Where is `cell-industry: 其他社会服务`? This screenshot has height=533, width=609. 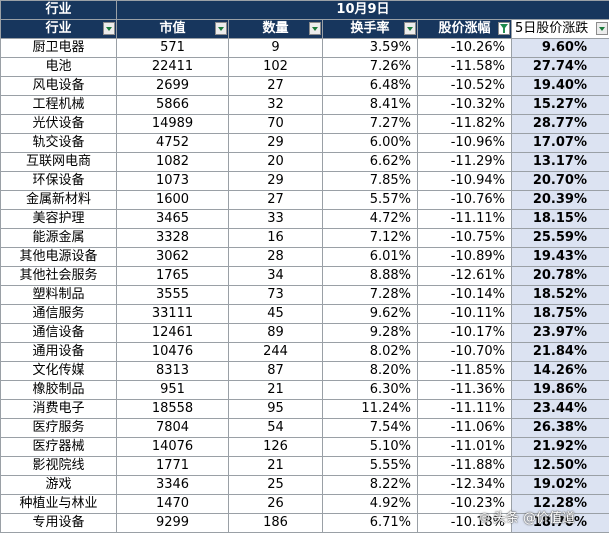 cell-industry: 其他社会服务 is located at coordinates (59, 276).